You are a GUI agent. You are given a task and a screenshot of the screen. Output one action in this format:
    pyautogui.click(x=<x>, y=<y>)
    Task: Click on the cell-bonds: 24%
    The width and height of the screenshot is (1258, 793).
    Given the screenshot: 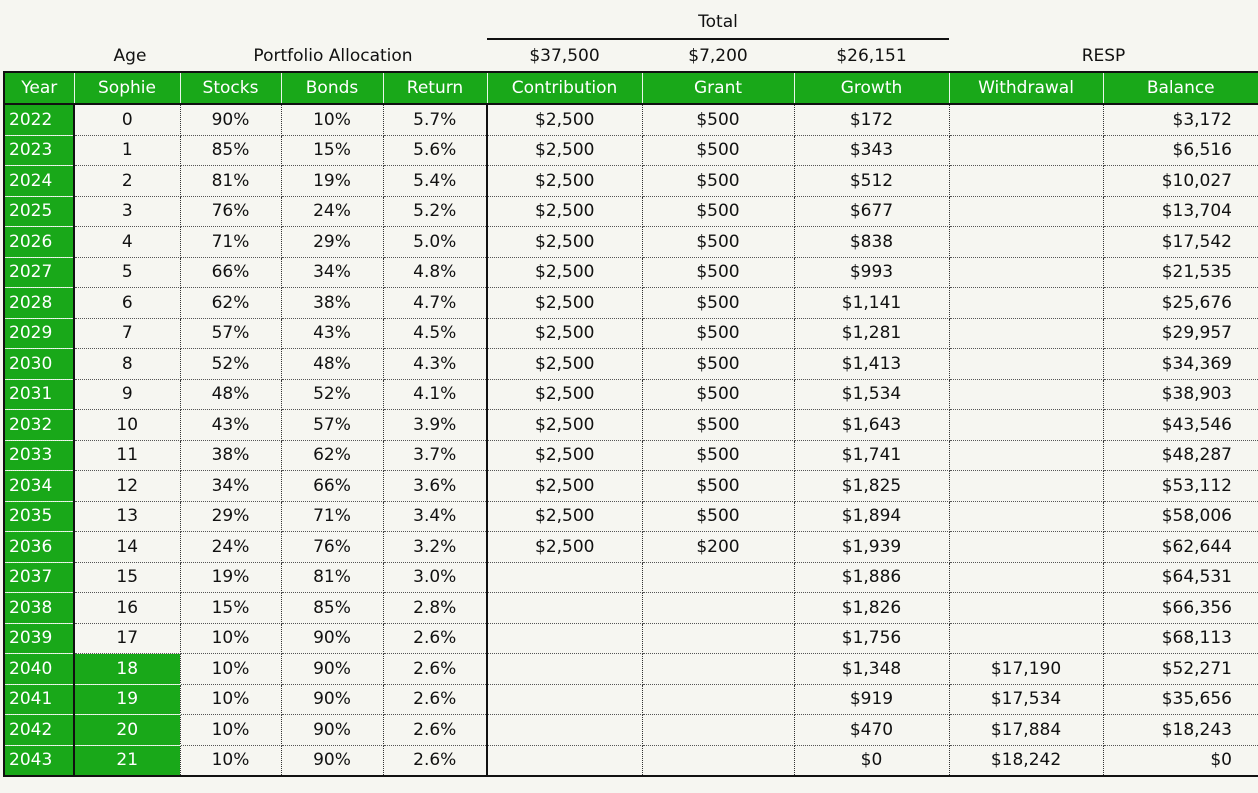 What is the action you would take?
    pyautogui.click(x=332, y=211)
    